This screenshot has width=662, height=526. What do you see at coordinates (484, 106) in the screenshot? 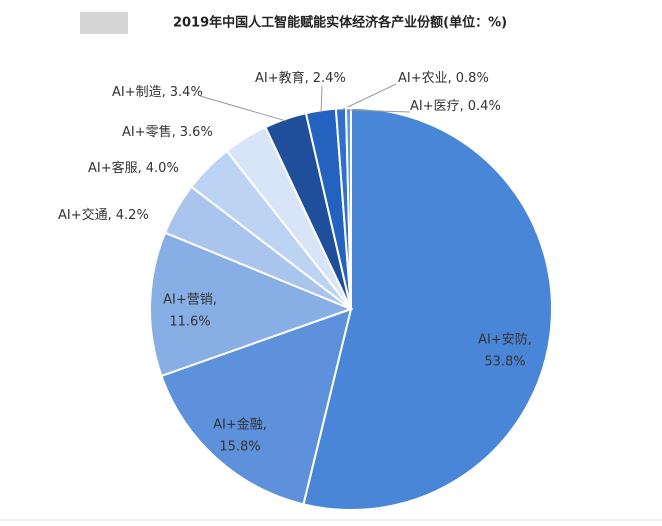
I see `value-label: 0.4%` at bounding box center [484, 106].